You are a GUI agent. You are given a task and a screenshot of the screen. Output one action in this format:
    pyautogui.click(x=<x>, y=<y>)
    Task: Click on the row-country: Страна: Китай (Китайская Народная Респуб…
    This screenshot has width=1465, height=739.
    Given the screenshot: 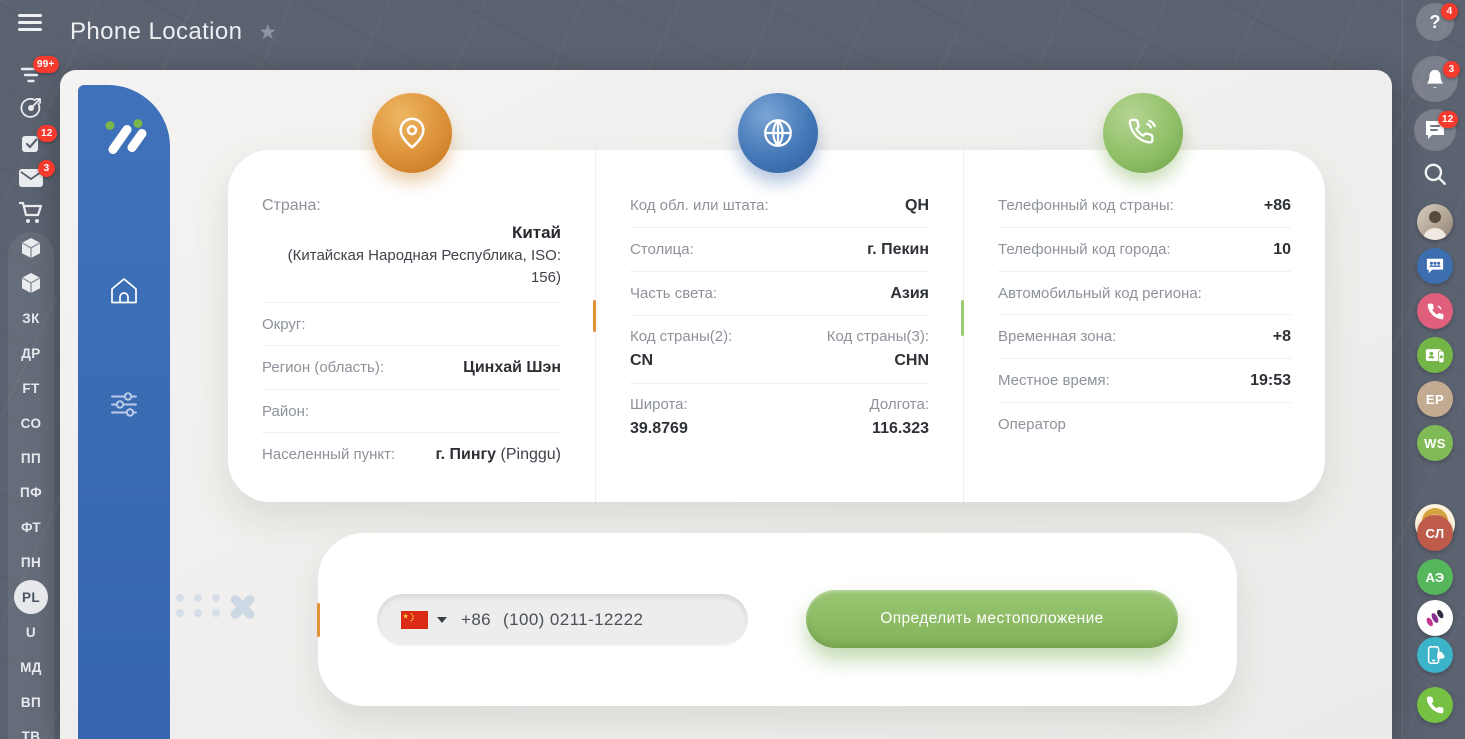 What is the action you would take?
    pyautogui.click(x=411, y=244)
    